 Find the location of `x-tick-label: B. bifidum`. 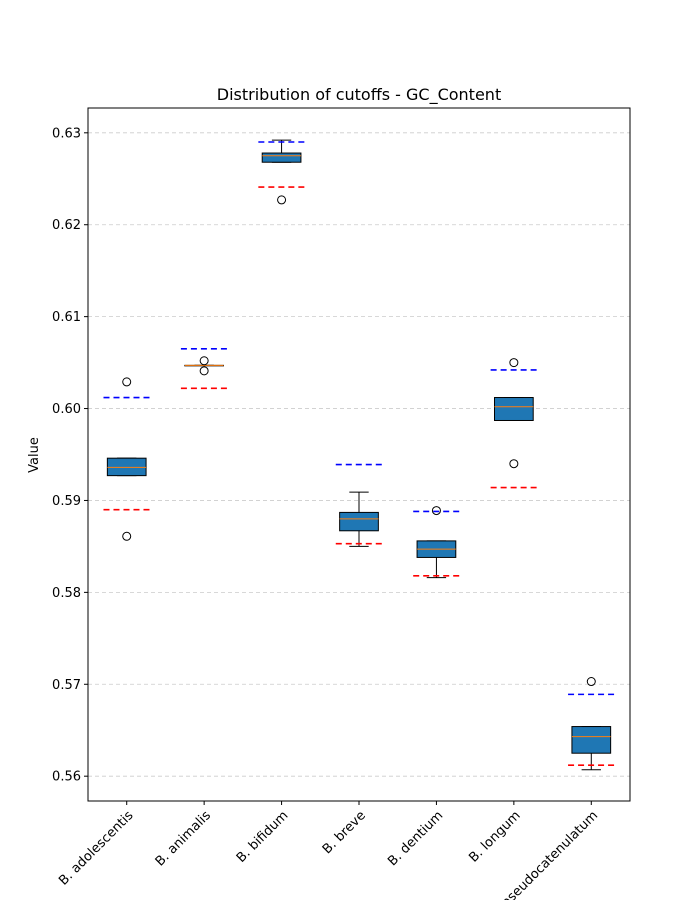

x-tick-label: B. bifidum is located at coordinates (263, 837).